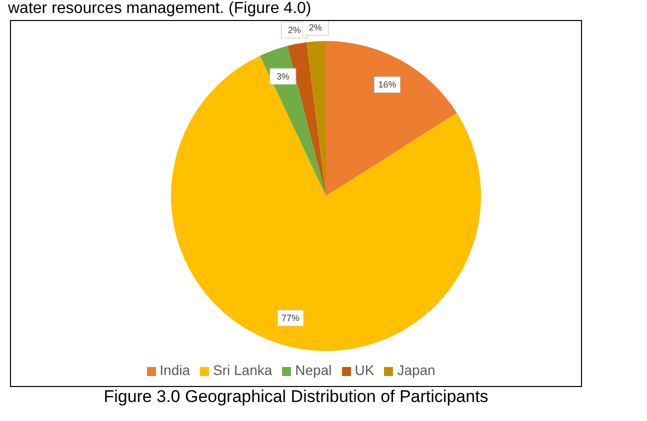 Image resolution: width=647 pixels, height=421 pixels. I want to click on text: water resources management. (Figure 4.0), so click(160, 9).